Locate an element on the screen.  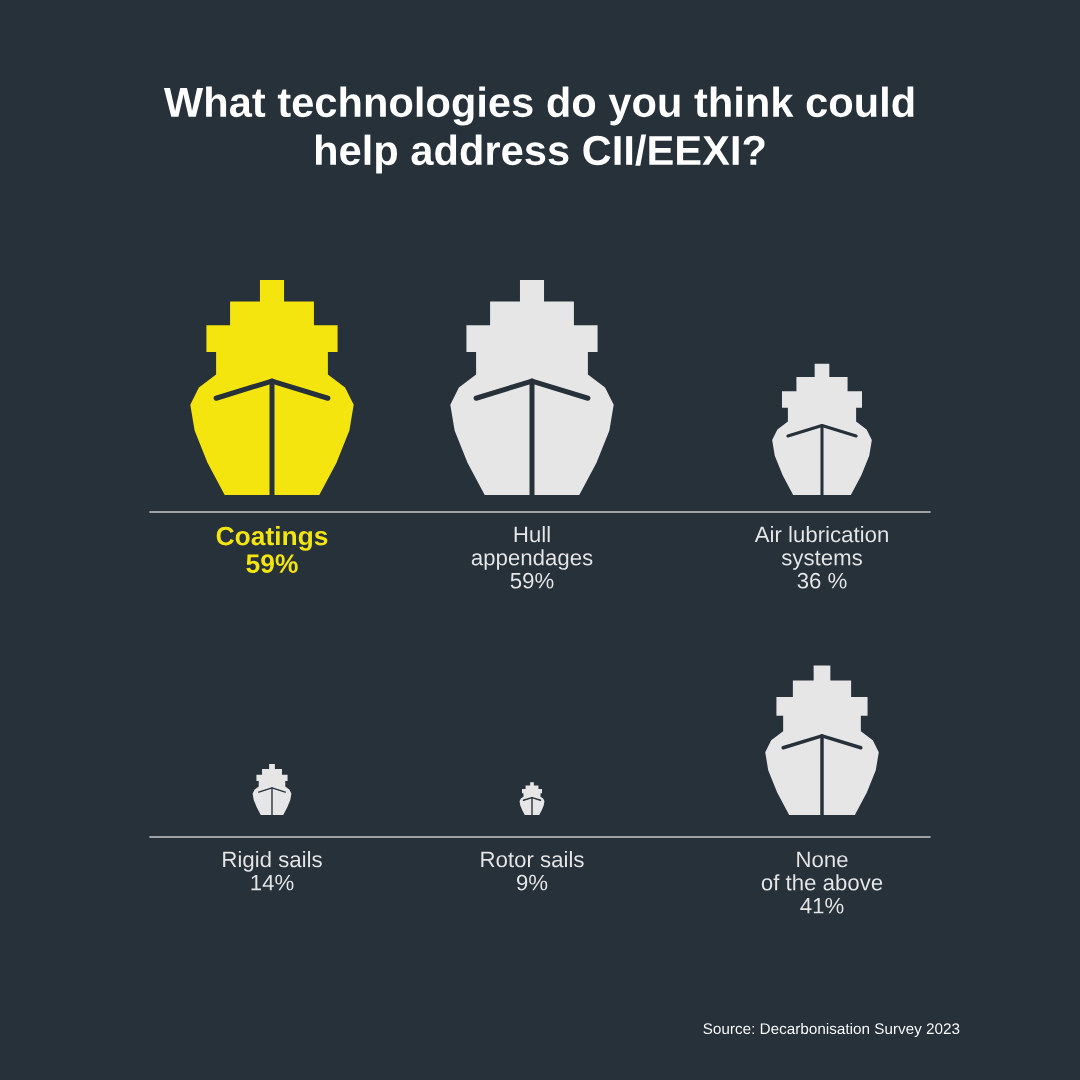
text: What technologies do you think could help address CII/EEXI? is located at coordinates (538, 130).